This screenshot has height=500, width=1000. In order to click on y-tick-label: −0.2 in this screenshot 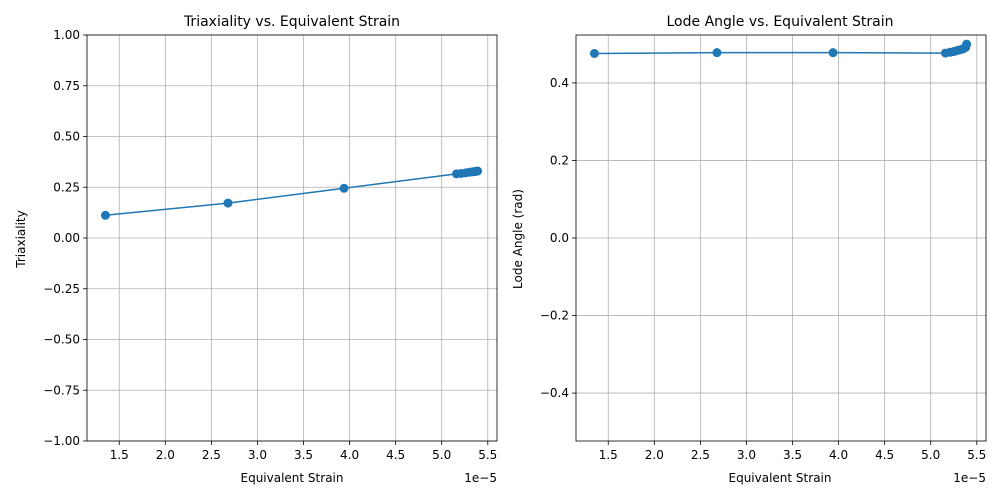, I will do `click(554, 316)`.